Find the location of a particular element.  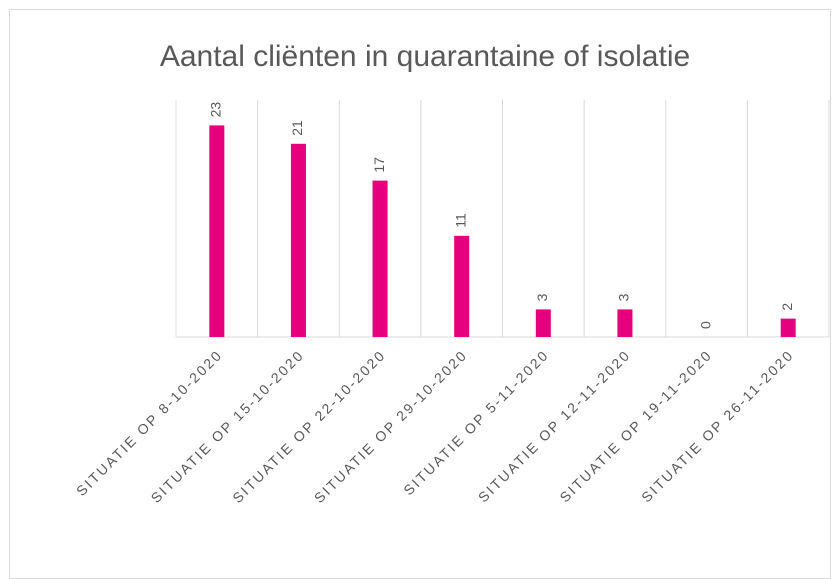

data-label: 21 is located at coordinates (297, 128).